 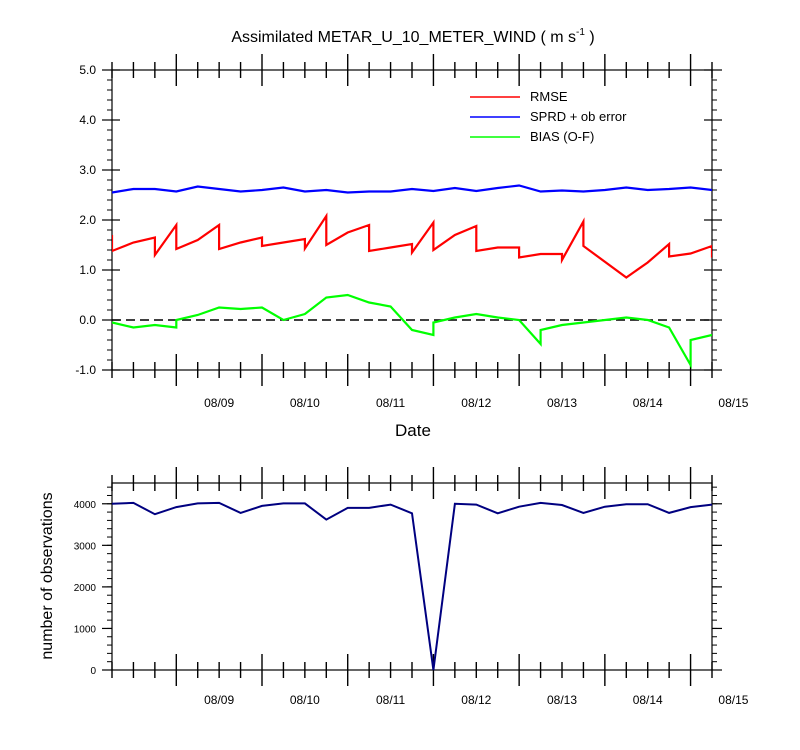 I want to click on series-line-bias-o-f, so click(x=412, y=331).